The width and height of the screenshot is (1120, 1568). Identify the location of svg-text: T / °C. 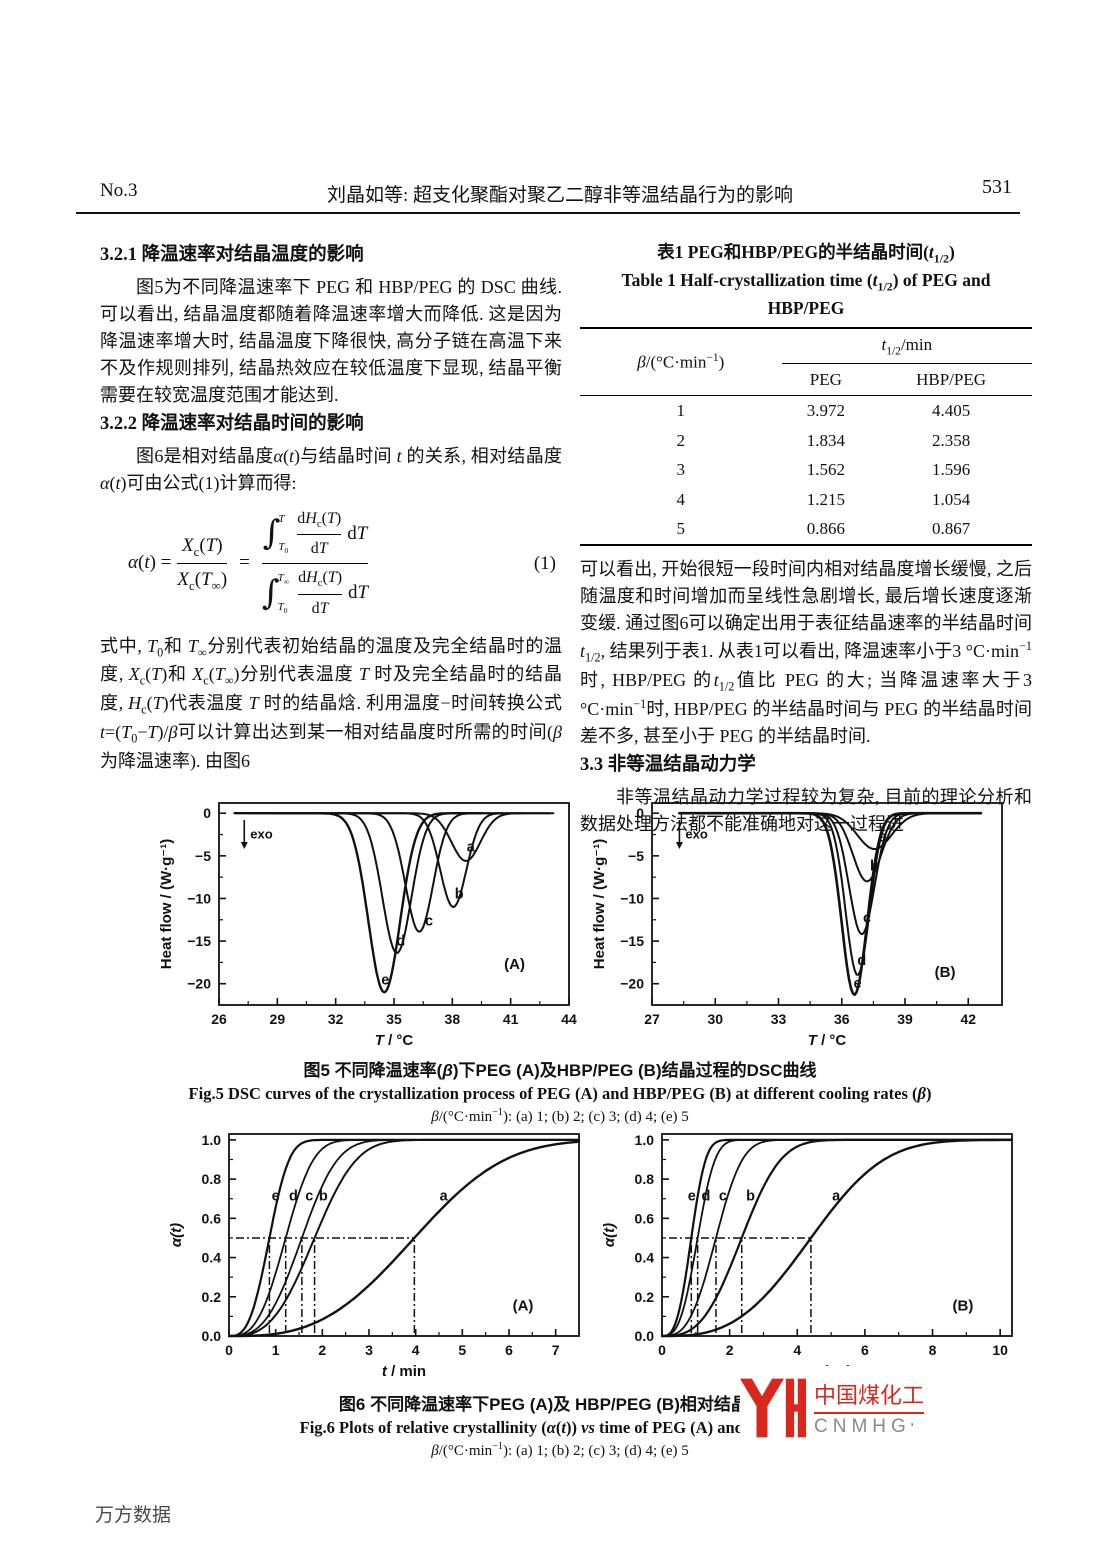
(827, 1040).